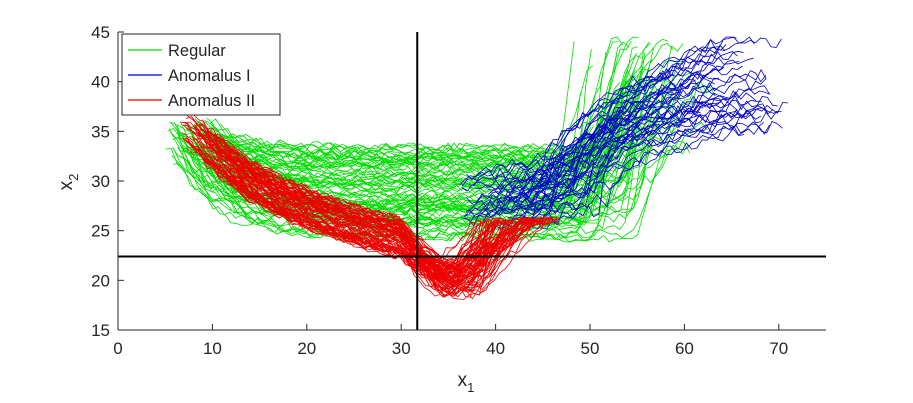 The height and width of the screenshot is (403, 913). What do you see at coordinates (778, 348) in the screenshot?
I see `x-tick-label: 70` at bounding box center [778, 348].